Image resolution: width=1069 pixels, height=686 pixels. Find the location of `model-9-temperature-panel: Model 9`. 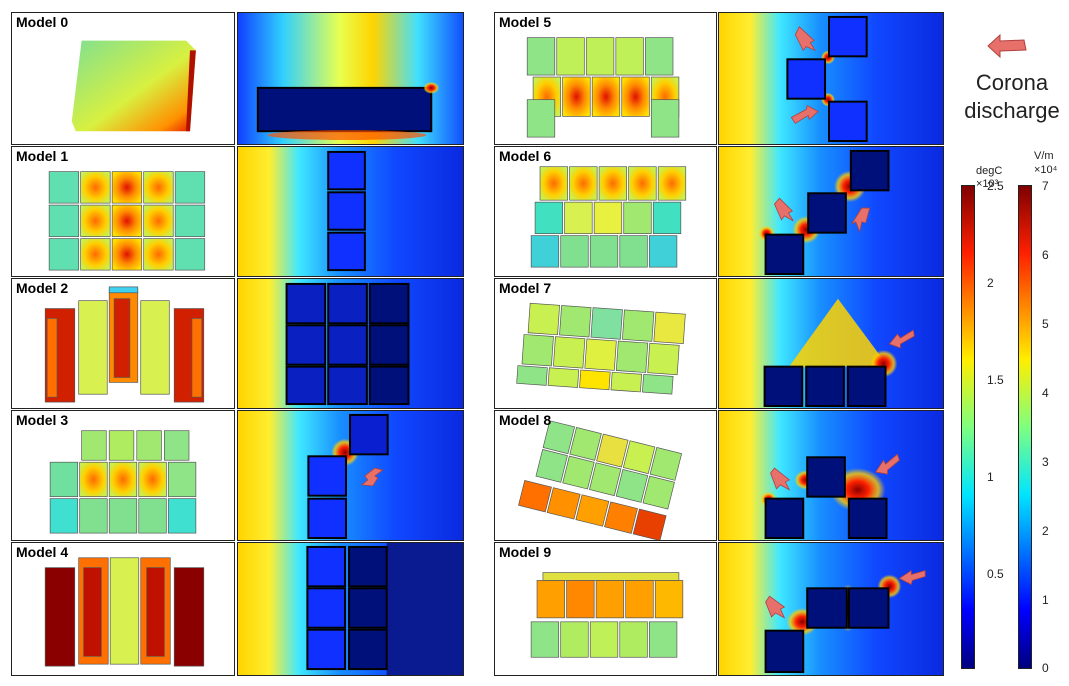

model-9-temperature-panel: Model 9 is located at coordinates (605, 609).